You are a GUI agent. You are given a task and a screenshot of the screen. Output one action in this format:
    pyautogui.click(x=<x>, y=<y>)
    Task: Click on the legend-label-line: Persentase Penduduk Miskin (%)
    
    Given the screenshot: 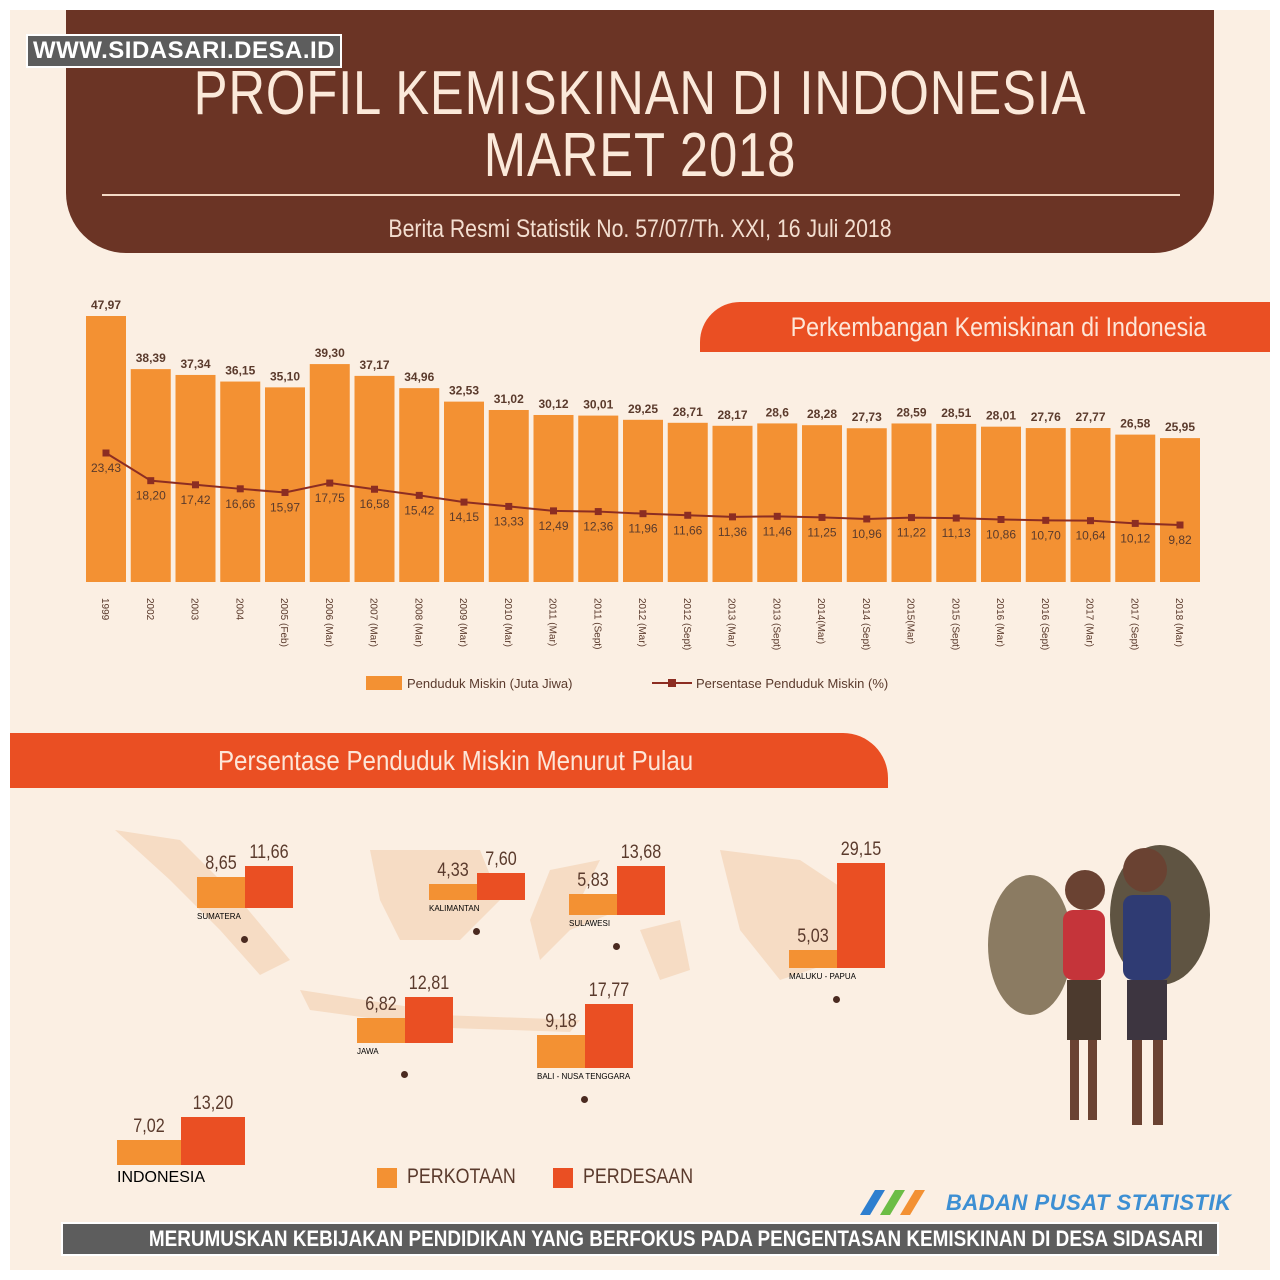 What is the action you would take?
    pyautogui.click(x=792, y=683)
    